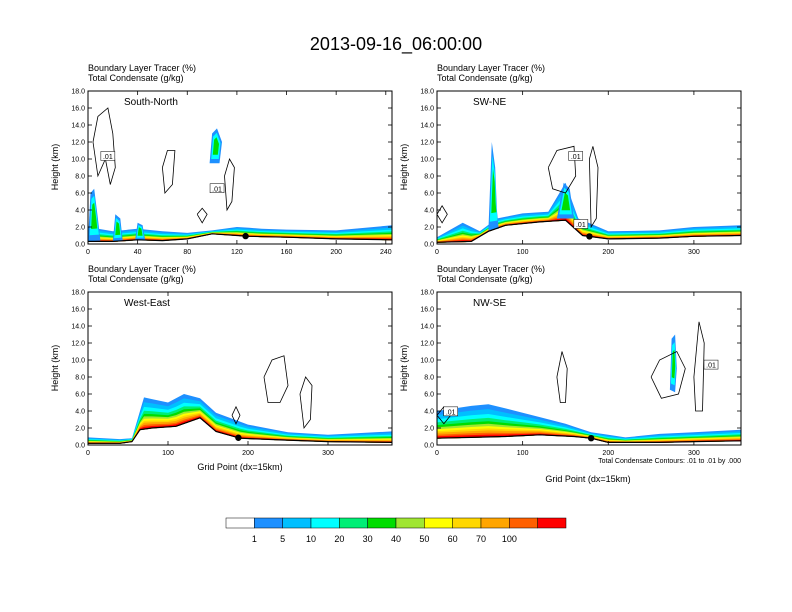  What do you see at coordinates (396, 539) in the screenshot?
I see `colorbar-label: 40` at bounding box center [396, 539].